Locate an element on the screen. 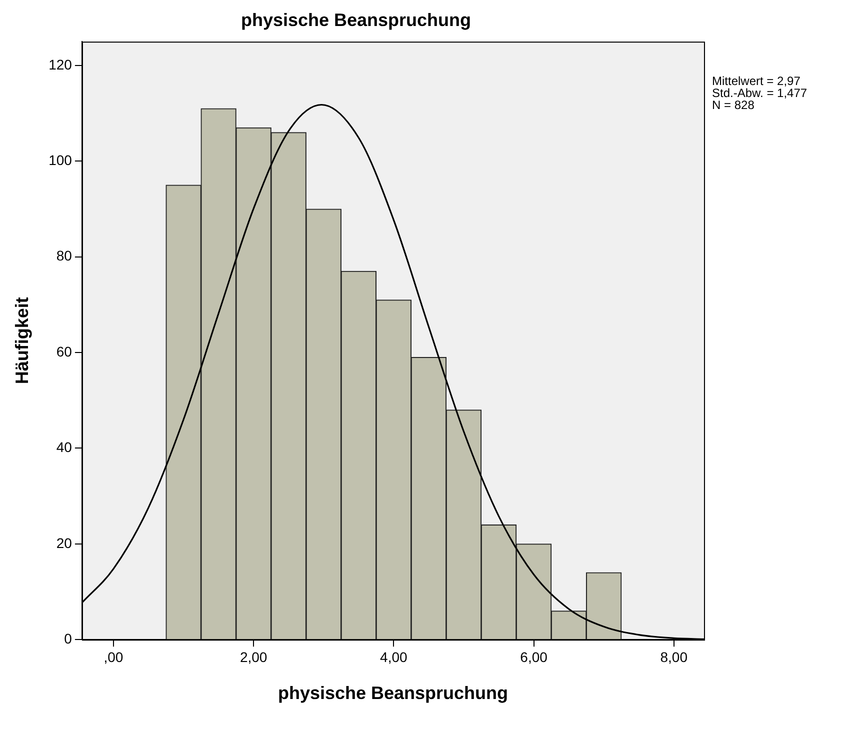 This screenshot has width=844, height=729. y-tick-label: 20 is located at coordinates (64, 542).